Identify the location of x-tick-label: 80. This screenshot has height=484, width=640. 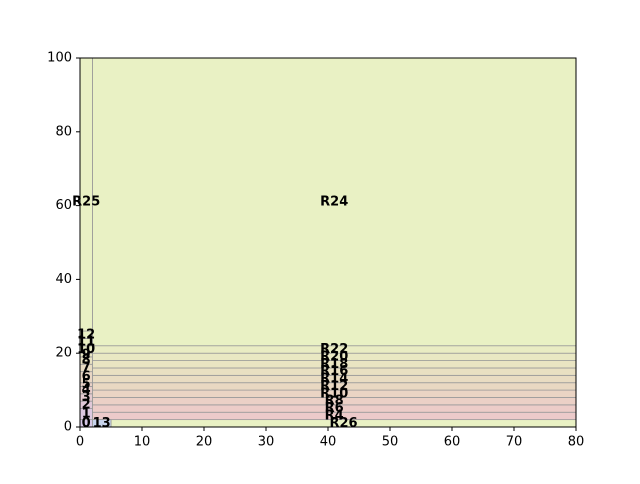
(576, 442).